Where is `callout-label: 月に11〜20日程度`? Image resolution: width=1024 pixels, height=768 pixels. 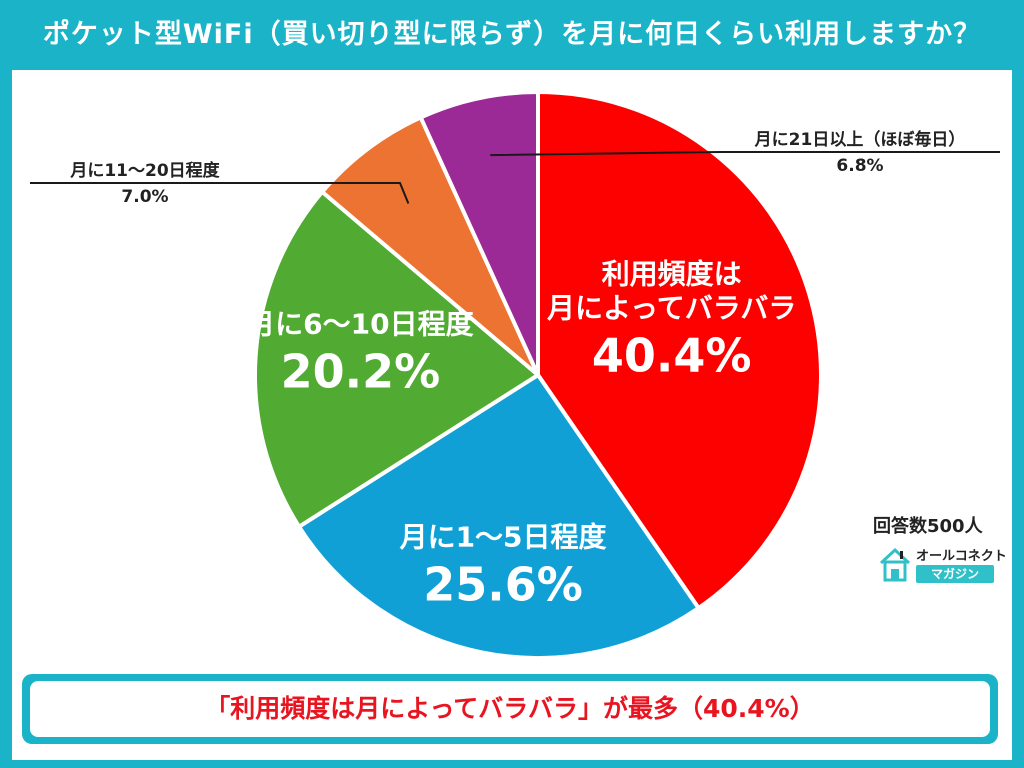
callout-label: 月に11〜20日程度 is located at coordinates (145, 171).